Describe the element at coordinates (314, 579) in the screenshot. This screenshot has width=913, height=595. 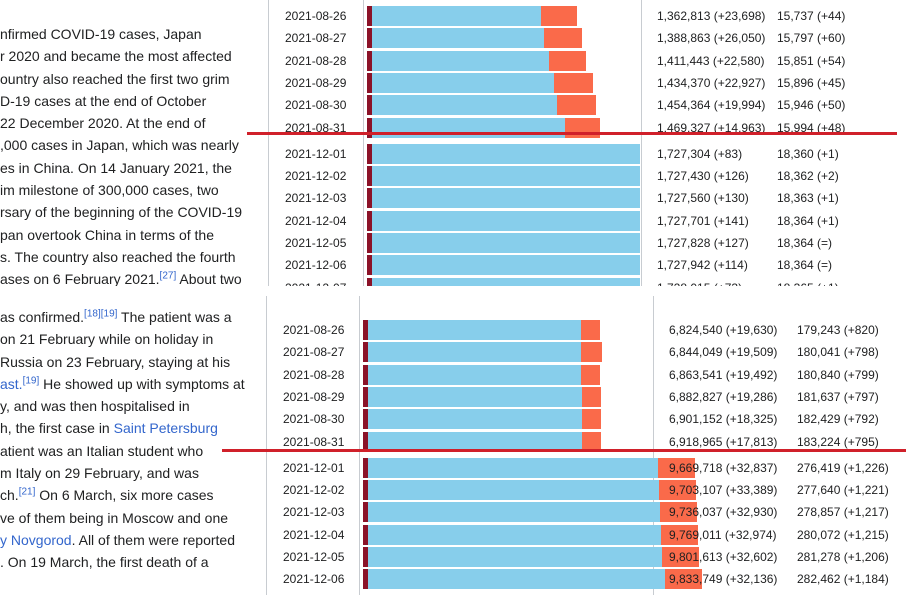
I see `row-date: 2021-12-06` at that location.